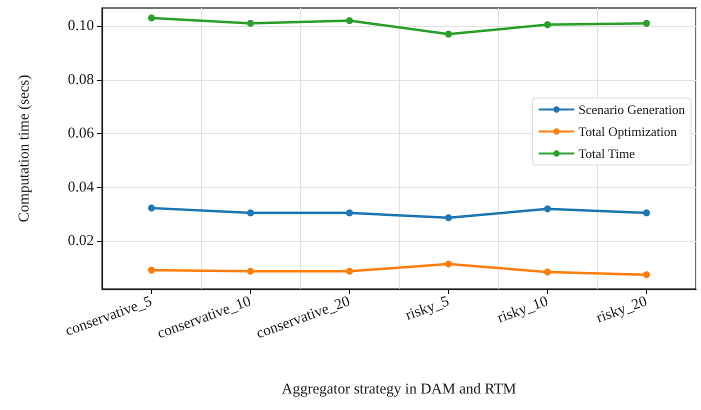 This screenshot has width=701, height=410. What do you see at coordinates (24, 148) in the screenshot?
I see `y-axis-title: Computation time (secs)` at bounding box center [24, 148].